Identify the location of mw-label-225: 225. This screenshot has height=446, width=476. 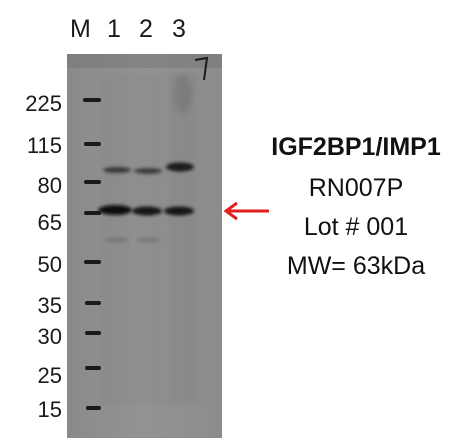
(43, 103).